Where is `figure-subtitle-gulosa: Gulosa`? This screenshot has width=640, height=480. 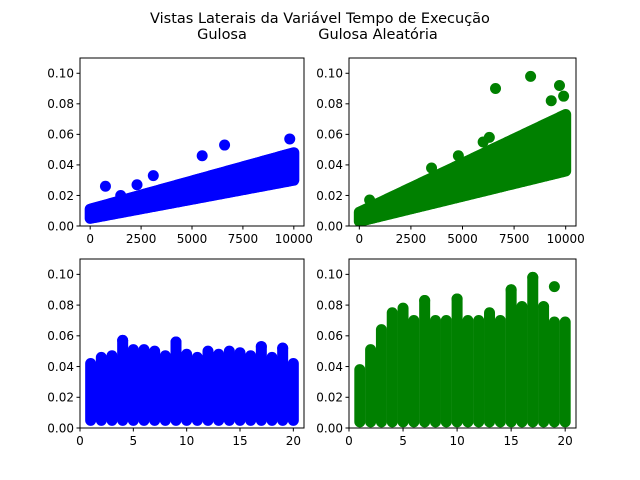
figure-subtitle-gulosa: Gulosa is located at coordinates (222, 35).